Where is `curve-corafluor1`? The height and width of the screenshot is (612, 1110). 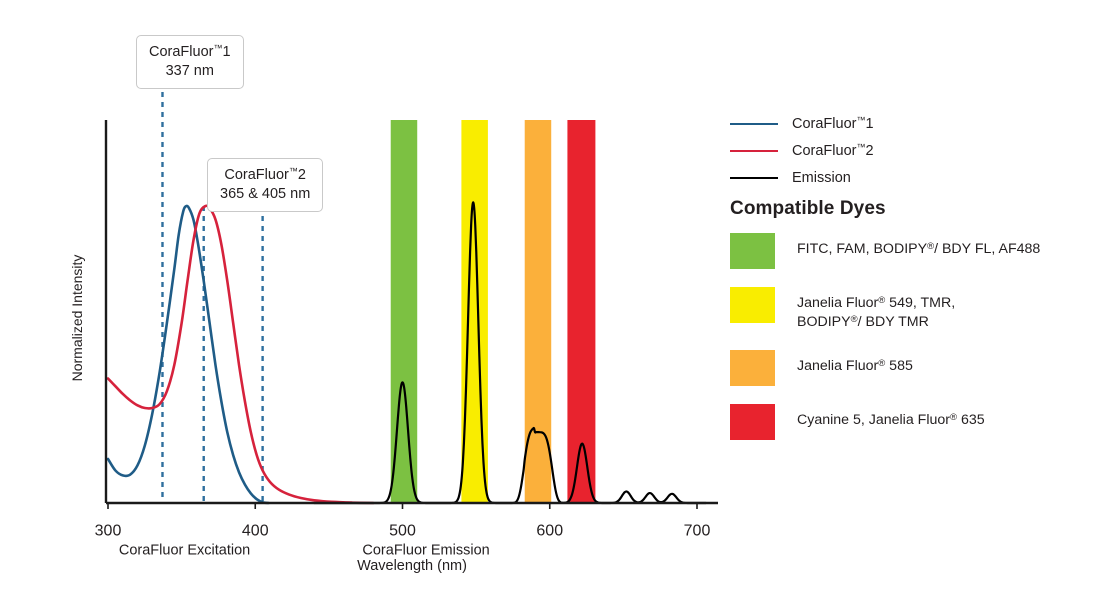 curve-corafluor1 is located at coordinates (188, 354).